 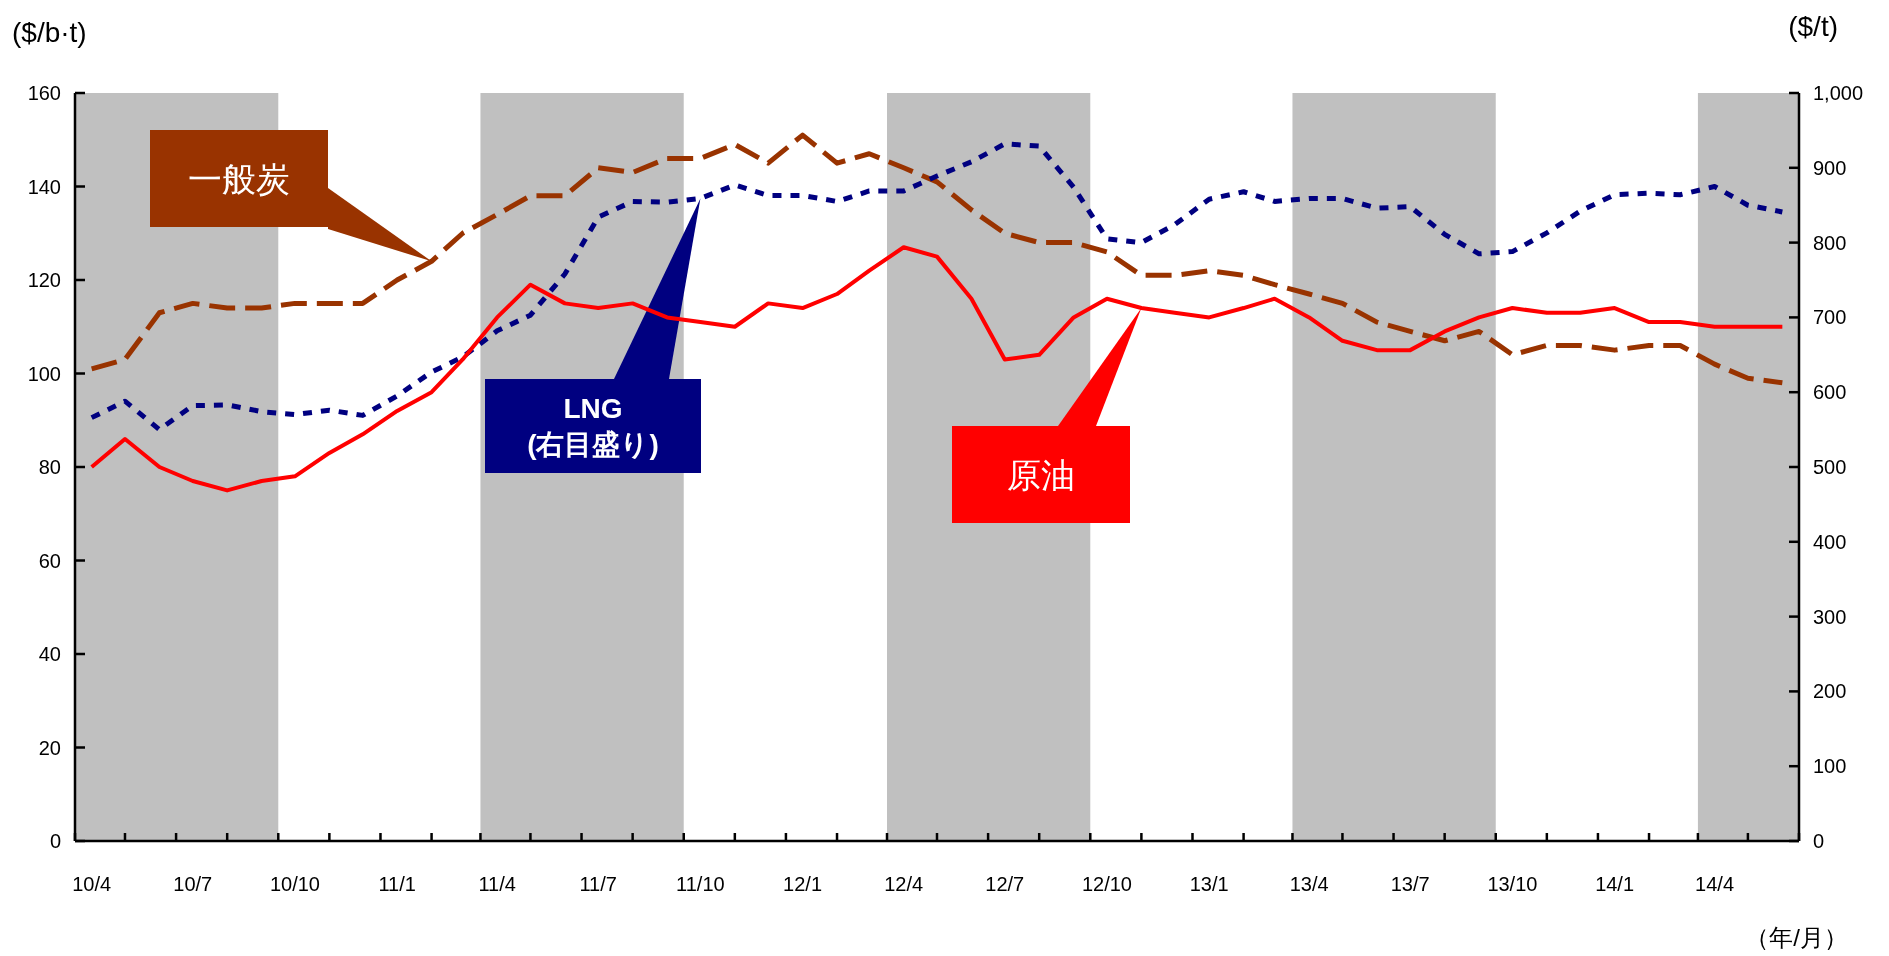 I want to click on x-tick-label: 11/4, so click(x=497, y=884).